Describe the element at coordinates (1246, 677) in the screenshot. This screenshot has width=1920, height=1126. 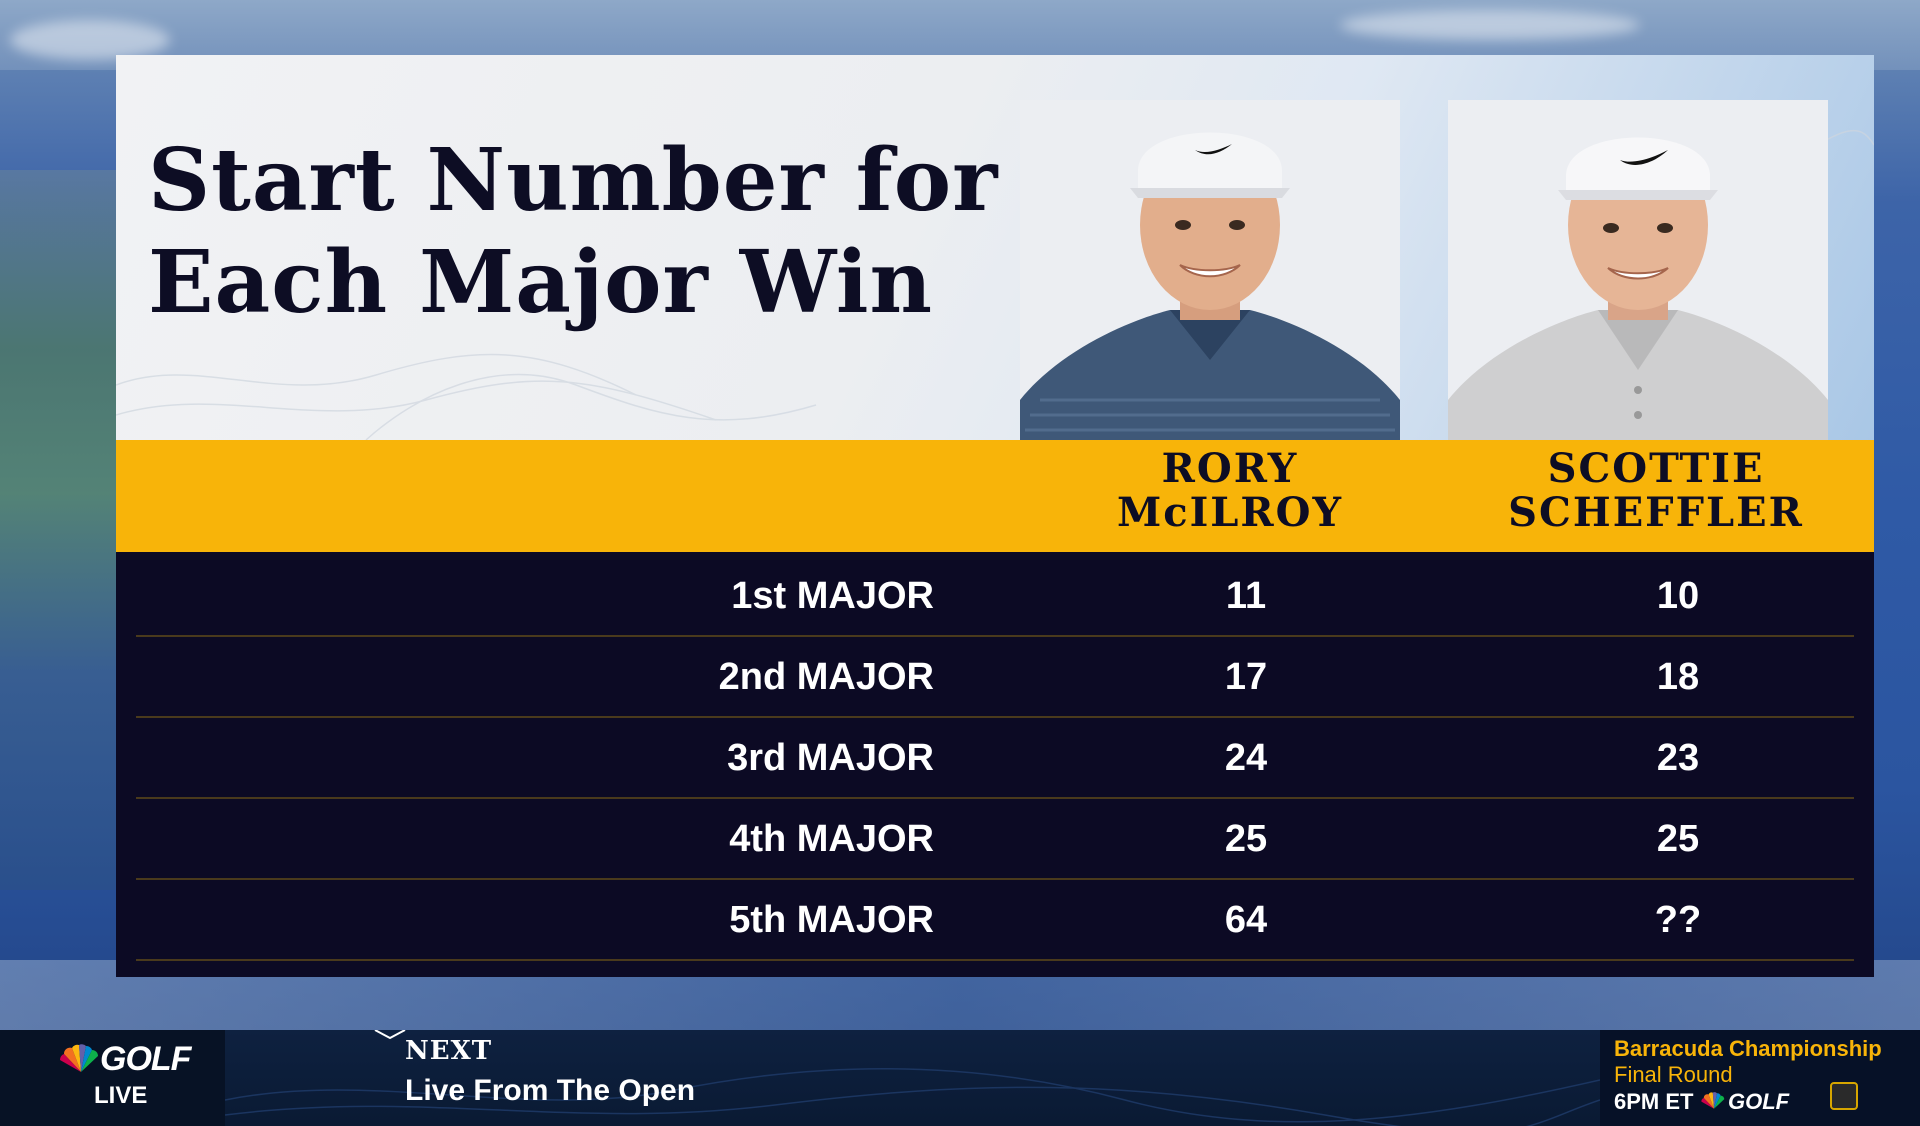
I see `rory-value: 17` at that location.